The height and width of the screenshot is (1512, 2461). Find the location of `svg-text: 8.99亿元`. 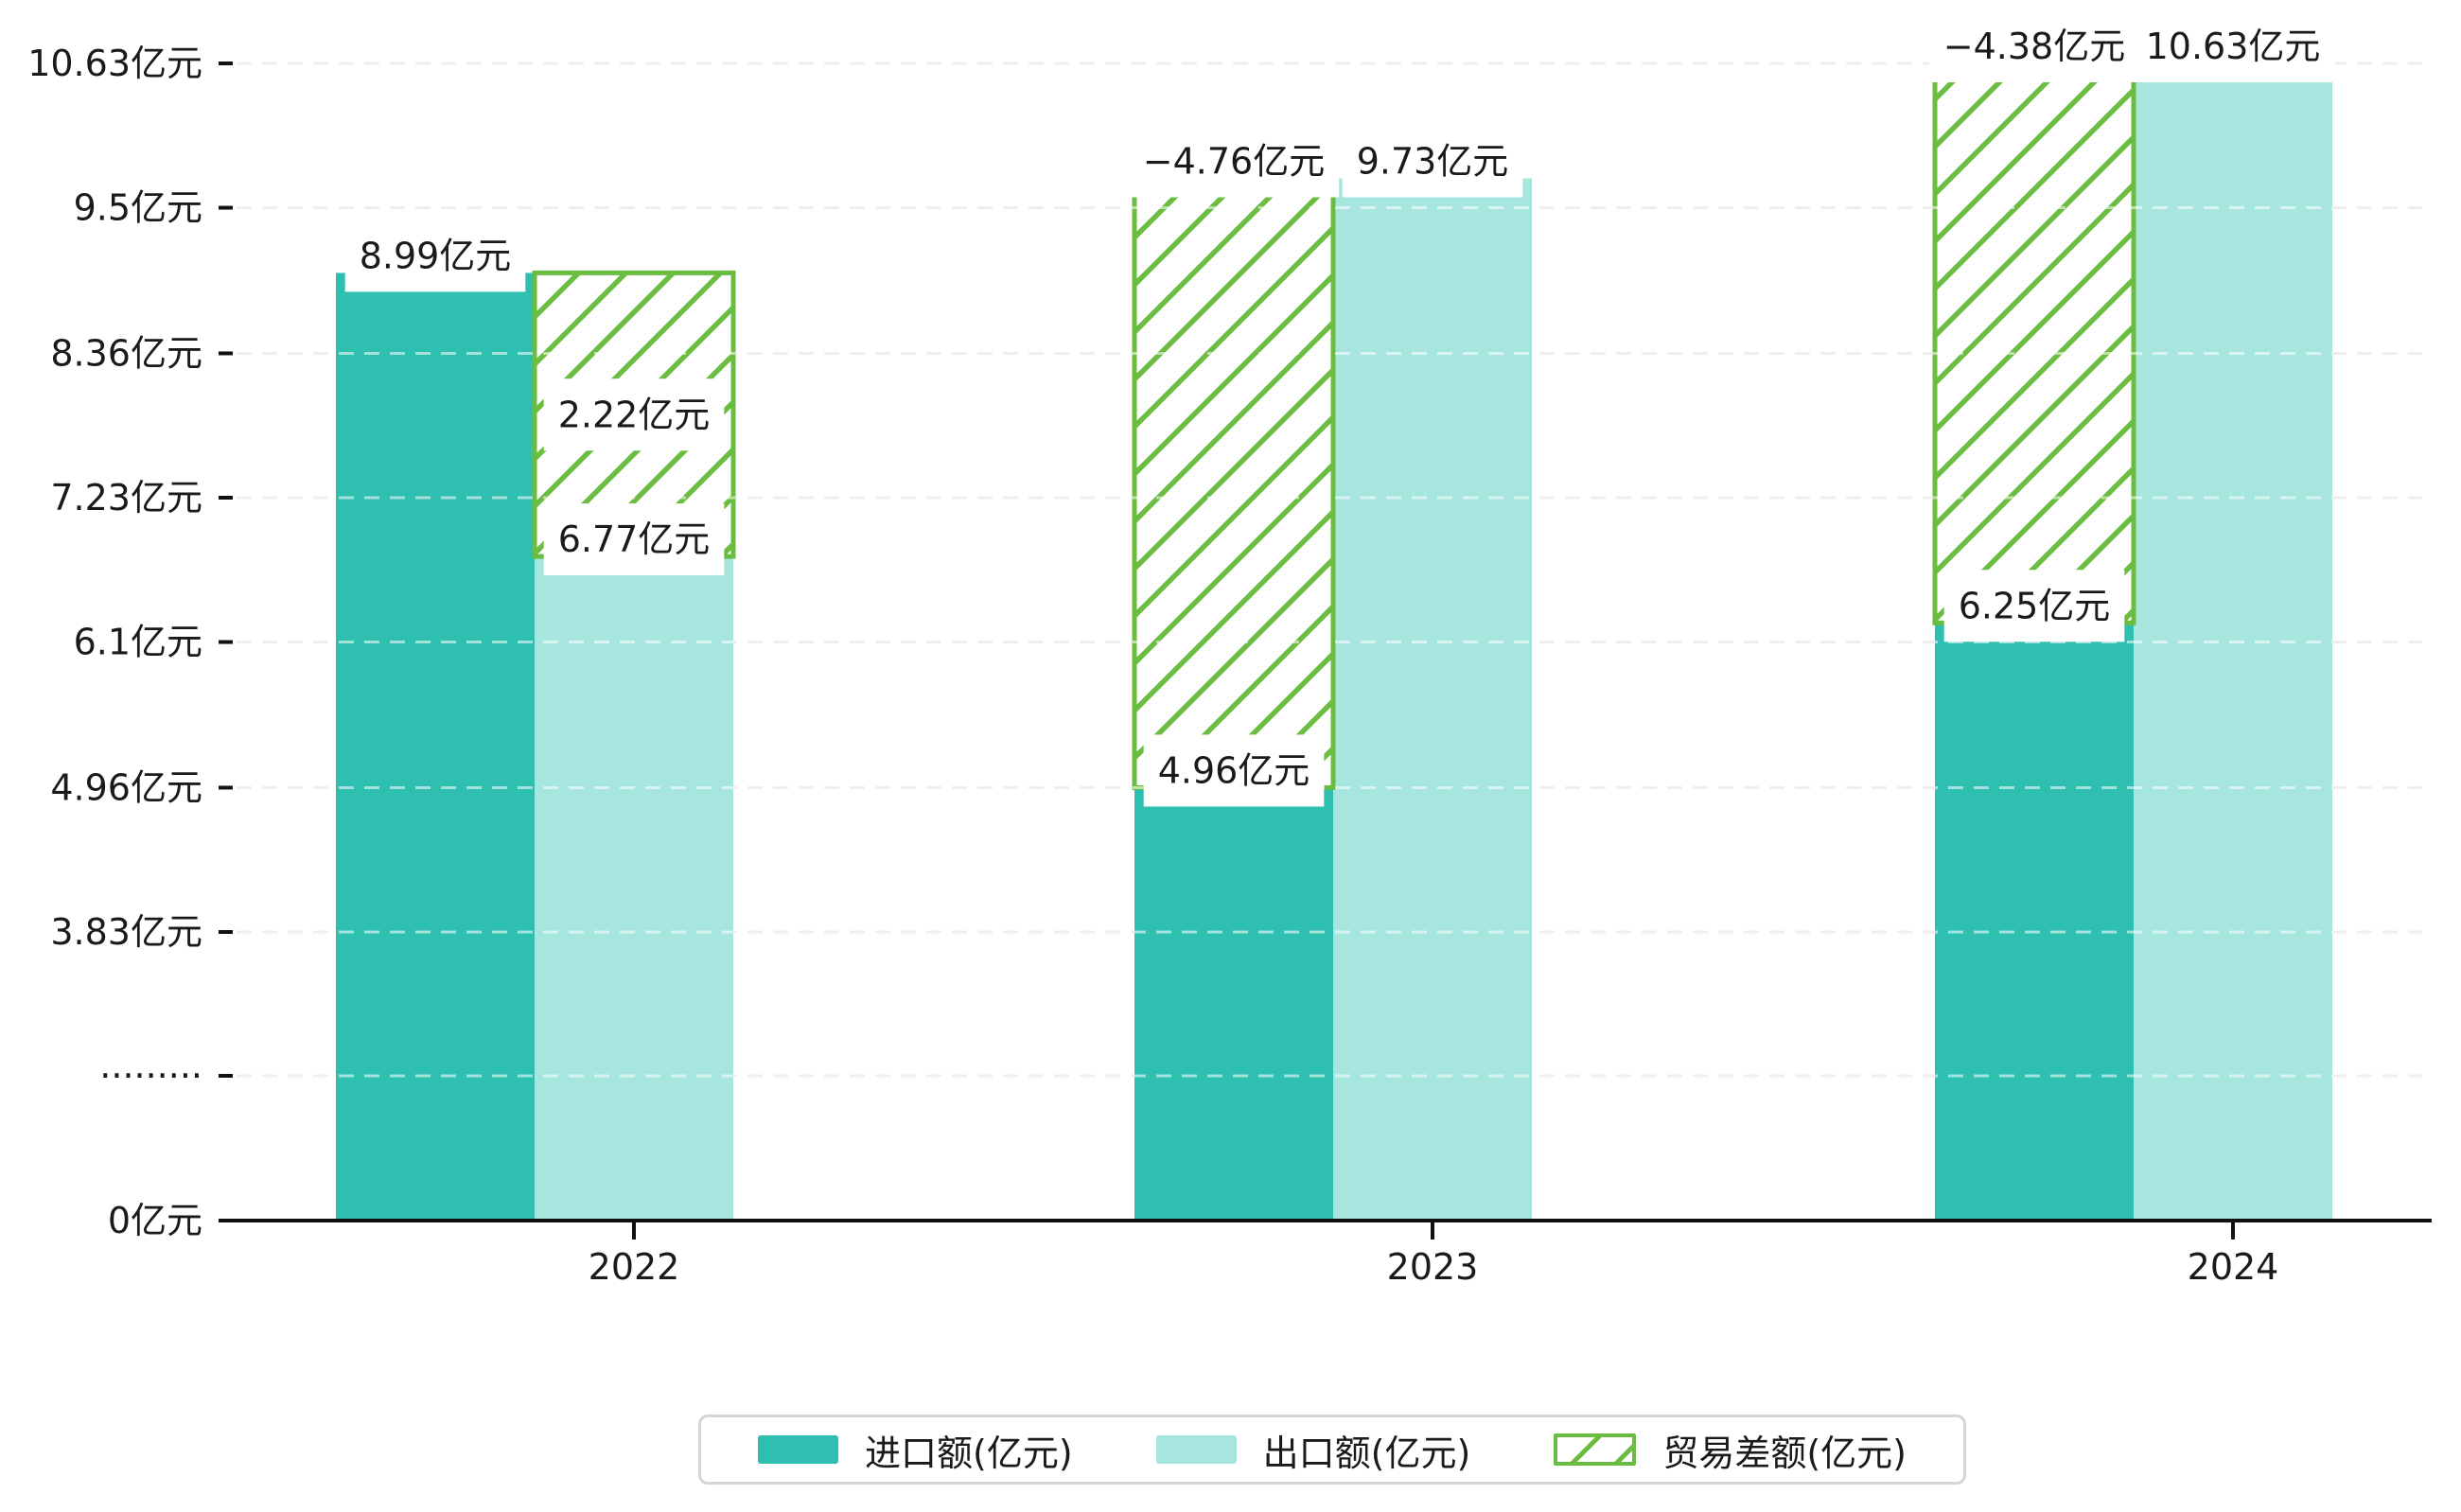

svg-text: 8.99亿元 is located at coordinates (436, 256).